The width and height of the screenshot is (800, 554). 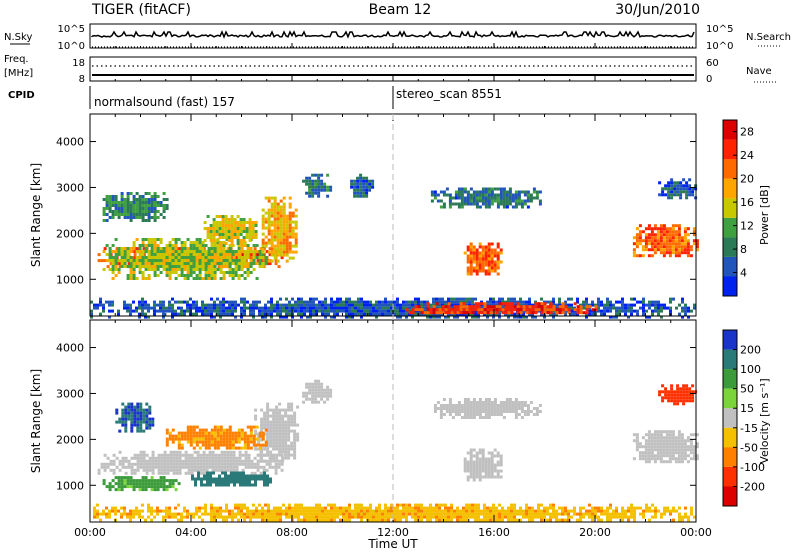 What do you see at coordinates (747, 408) in the screenshot?
I see `velocity-colorbar-tick-3: 15` at bounding box center [747, 408].